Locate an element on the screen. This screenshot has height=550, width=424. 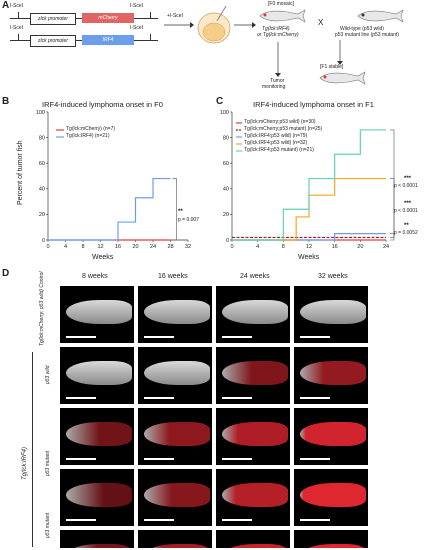
x-tick-label: 0 is located at coordinates (47, 247).